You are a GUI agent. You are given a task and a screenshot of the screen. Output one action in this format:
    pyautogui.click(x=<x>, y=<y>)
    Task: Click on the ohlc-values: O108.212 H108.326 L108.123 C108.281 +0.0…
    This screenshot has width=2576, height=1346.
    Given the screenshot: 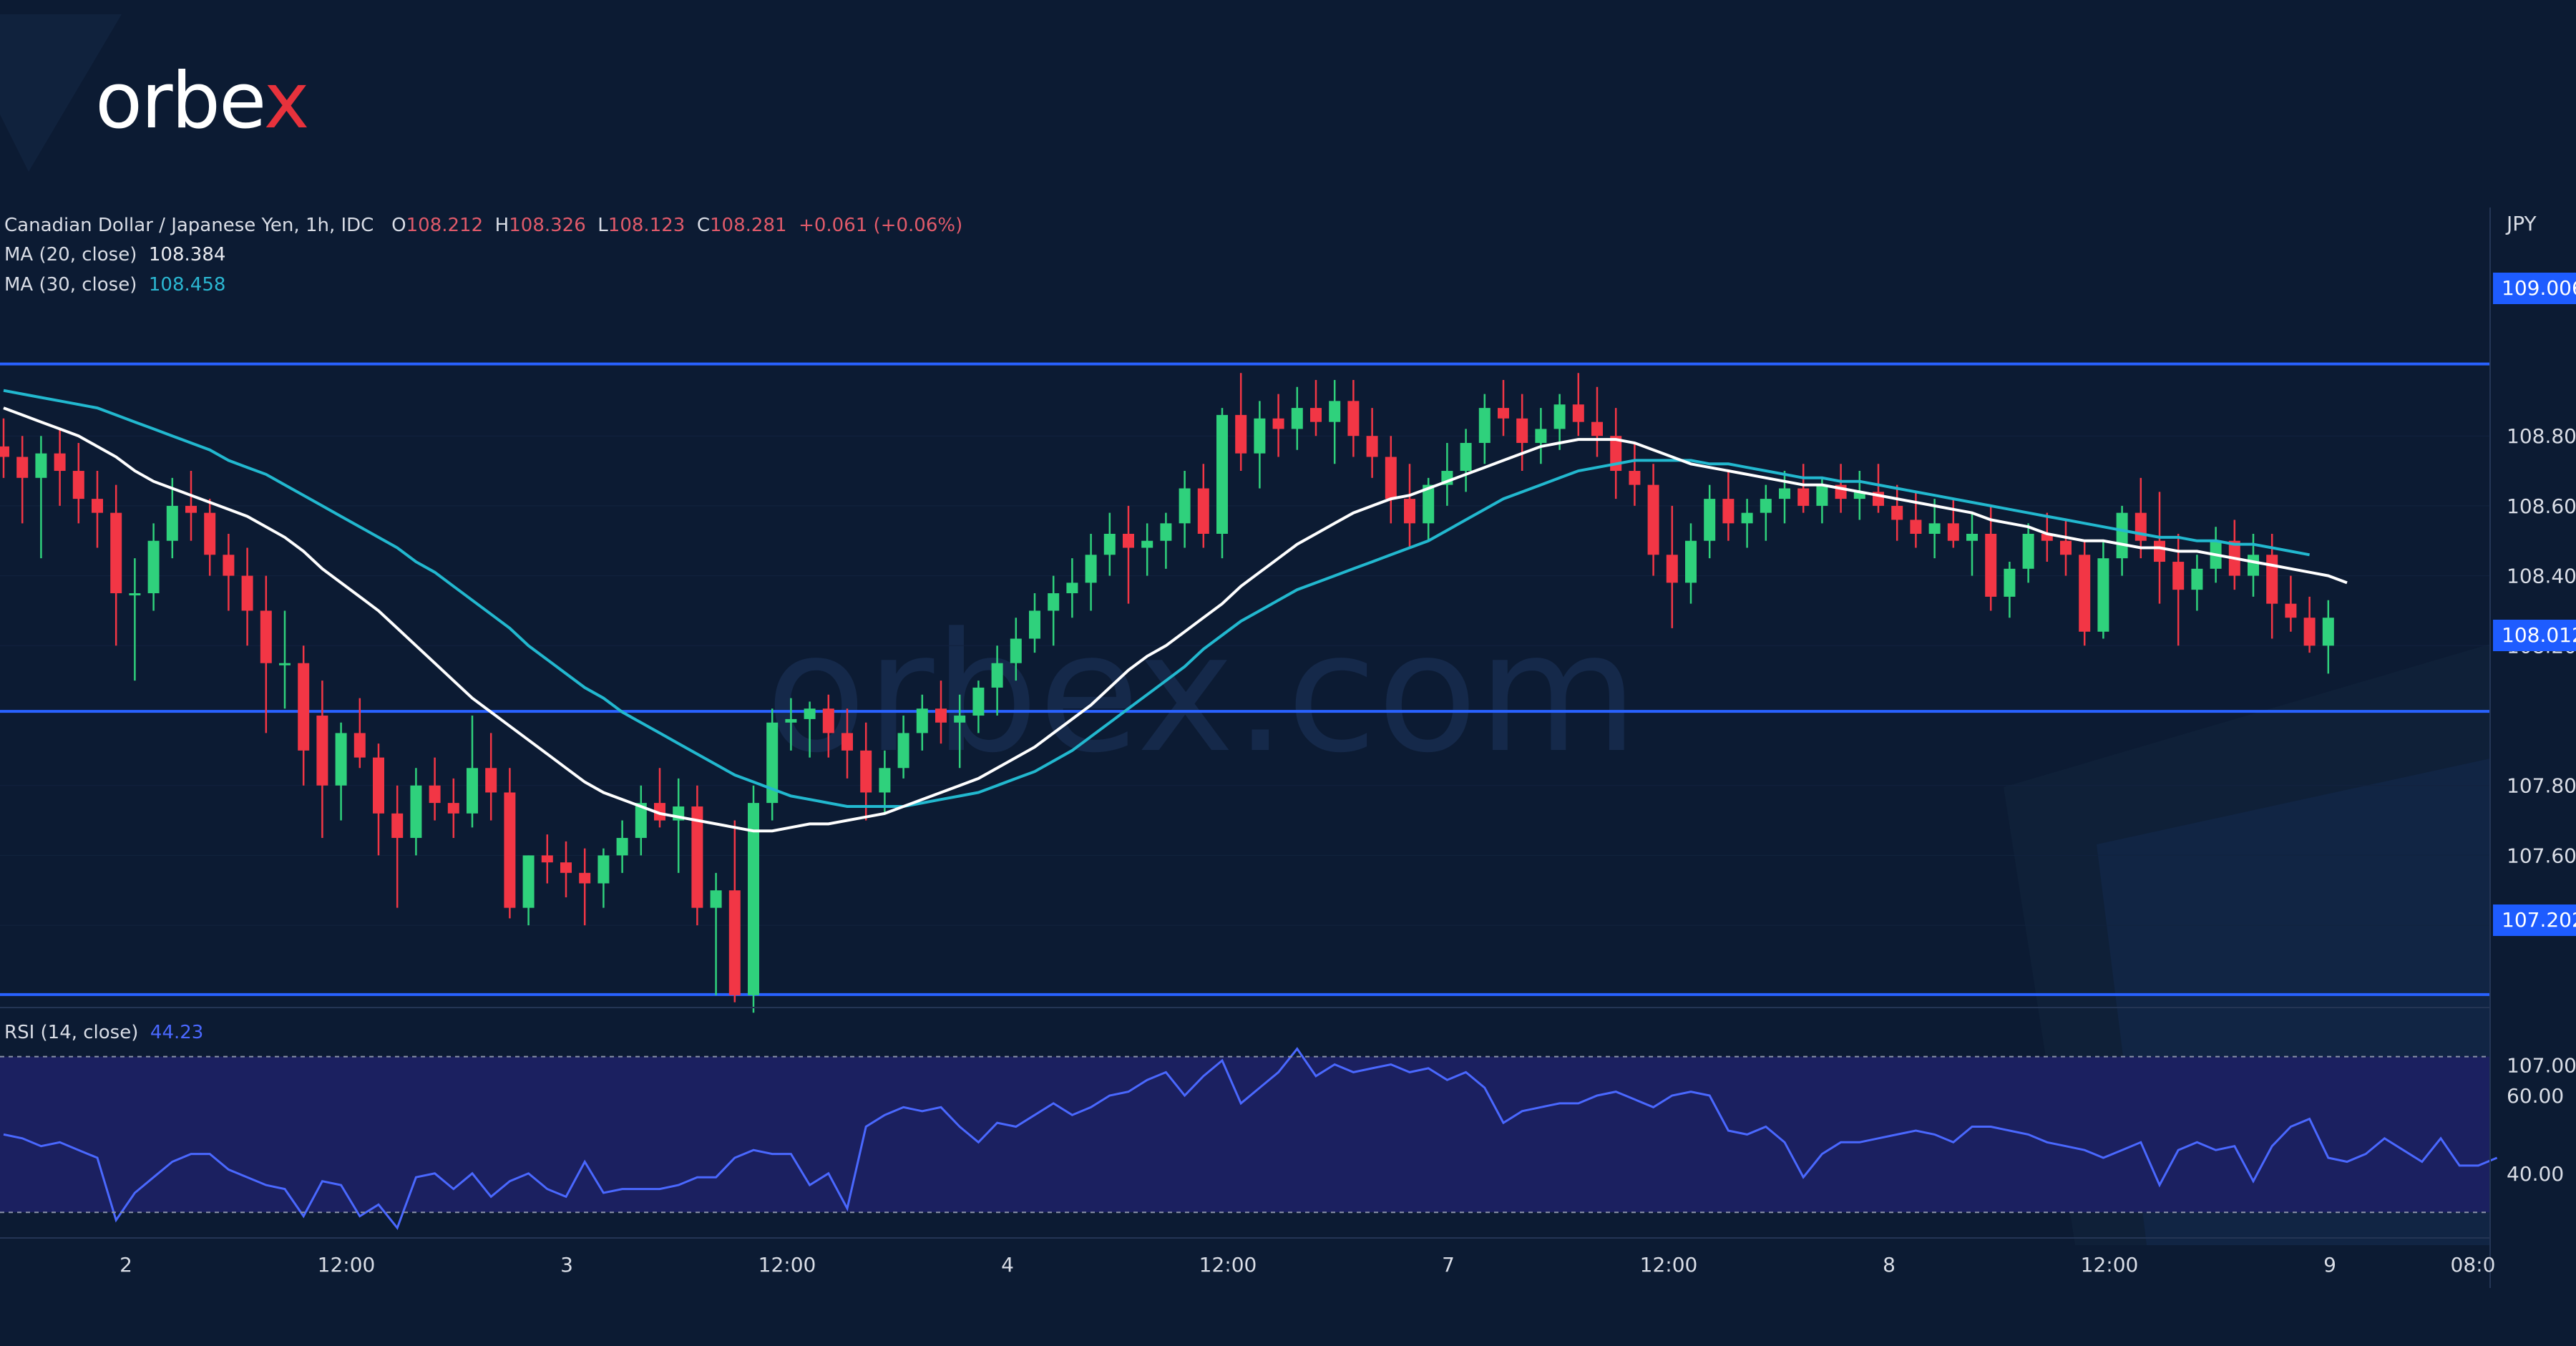 What is the action you would take?
    pyautogui.click(x=671, y=225)
    